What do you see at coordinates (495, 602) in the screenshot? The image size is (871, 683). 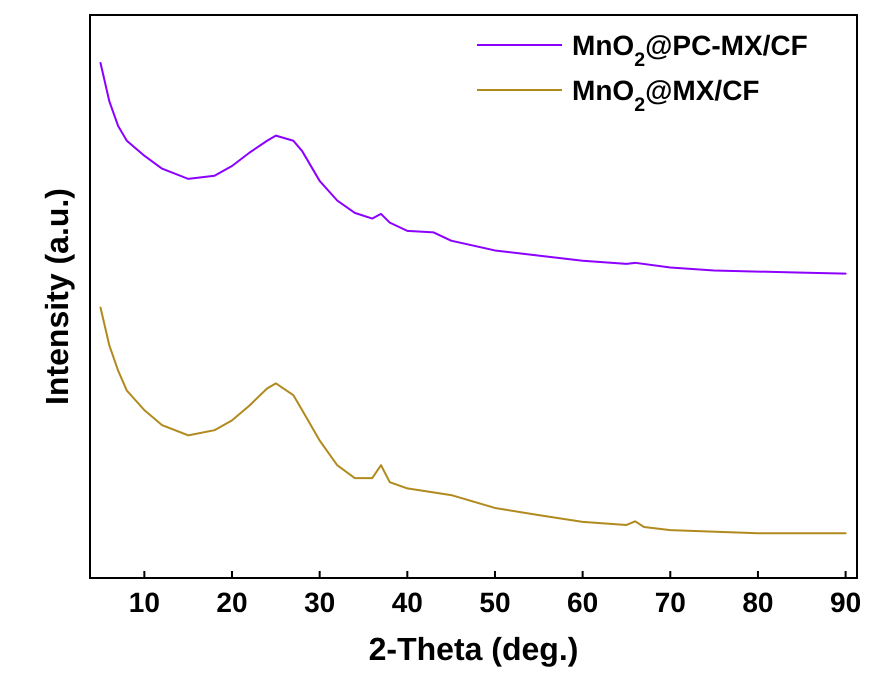 I see `x-tick-label: 50` at bounding box center [495, 602].